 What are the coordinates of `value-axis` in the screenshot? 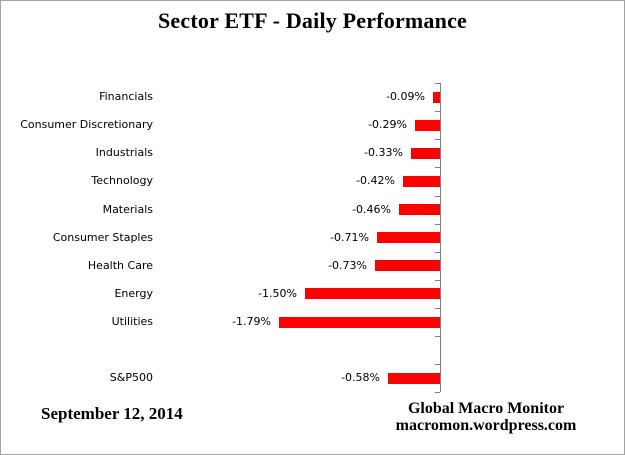 It's located at (441, 237).